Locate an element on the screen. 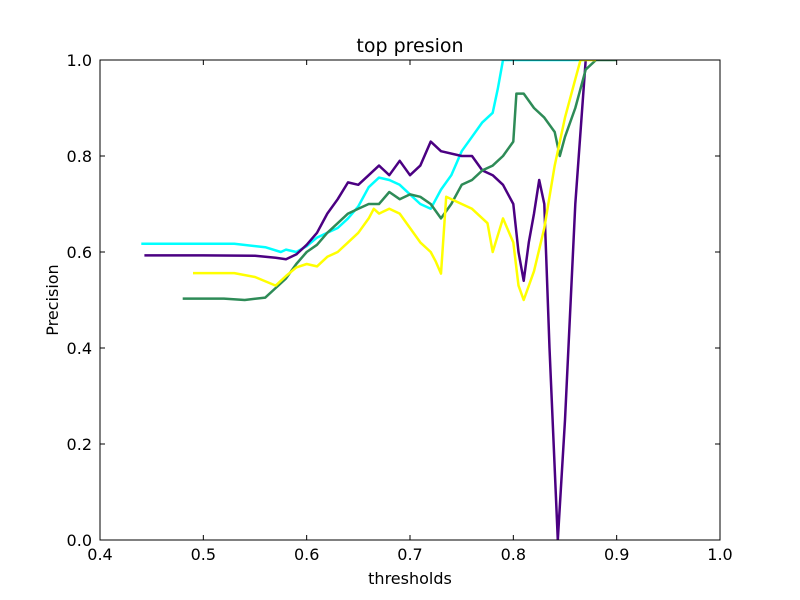 This screenshot has height=600, width=800. y-tick-label: 0.0 is located at coordinates (79, 540).